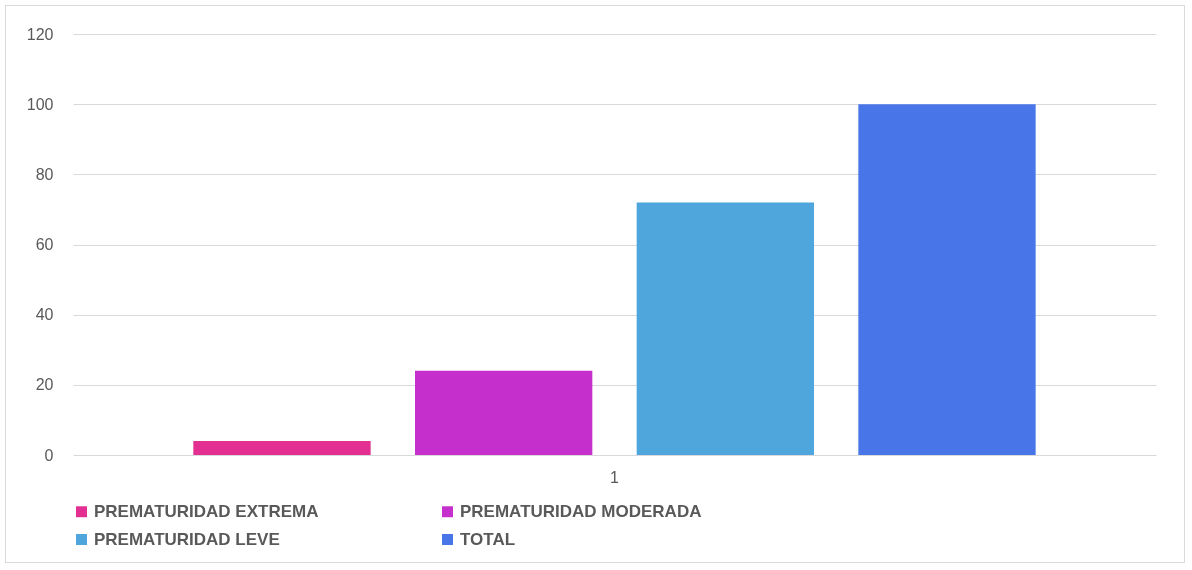  What do you see at coordinates (615, 477) in the screenshot?
I see `x-tick-label: 1` at bounding box center [615, 477].